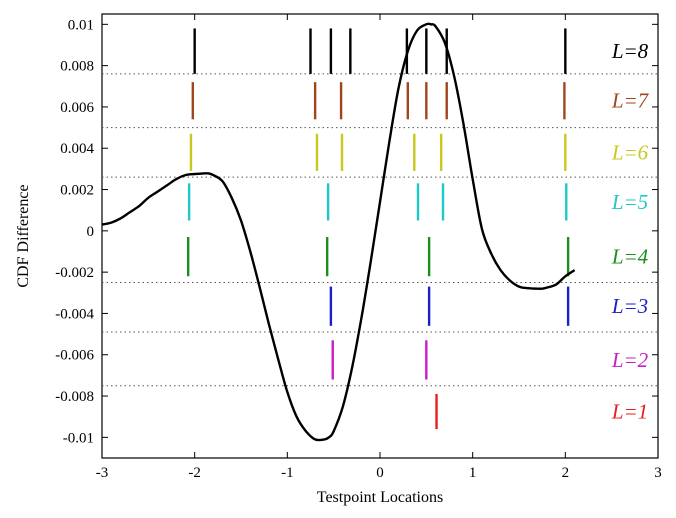 This screenshot has height=518, width=676. I want to click on x-tick-label: -3, so click(102, 473).